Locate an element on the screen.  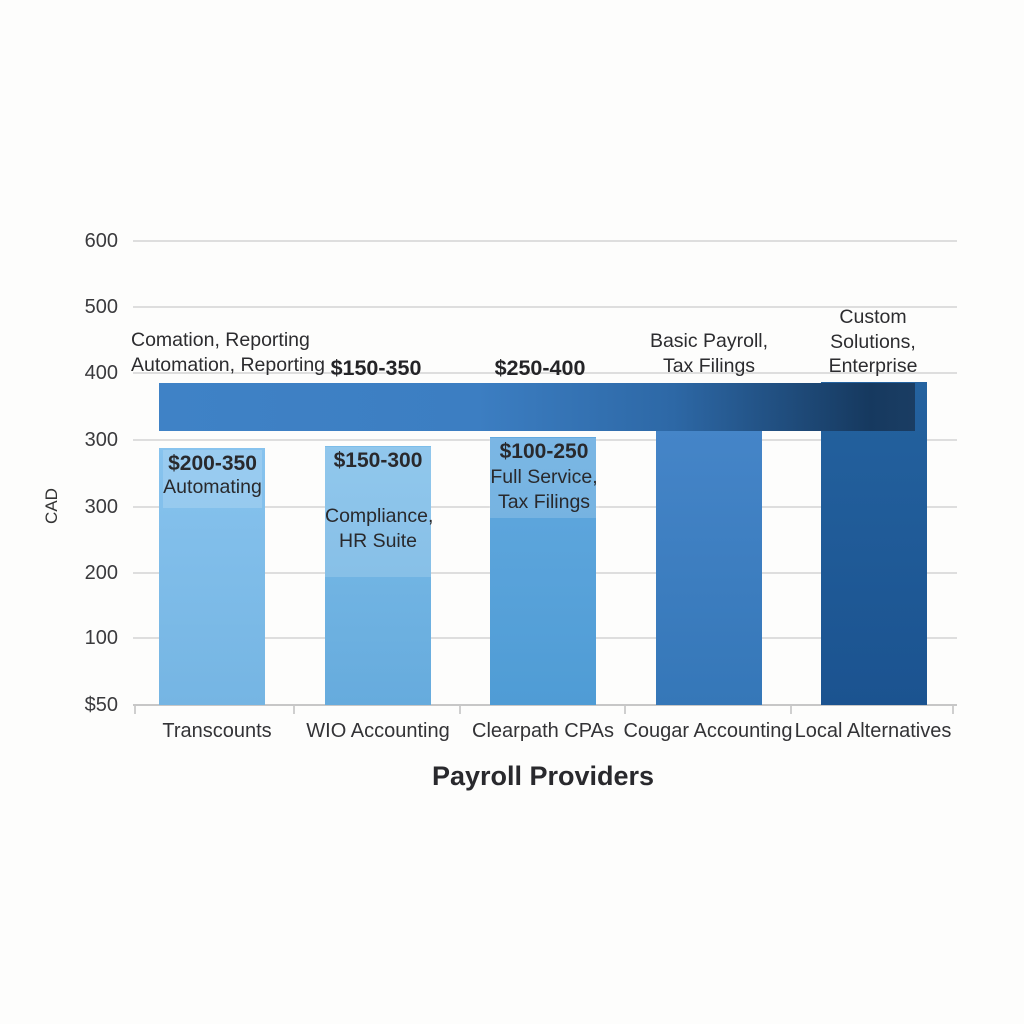
bar-annotation-wio-accounting: $150-300 Compliance, HR Suite is located at coordinates (379, 512).